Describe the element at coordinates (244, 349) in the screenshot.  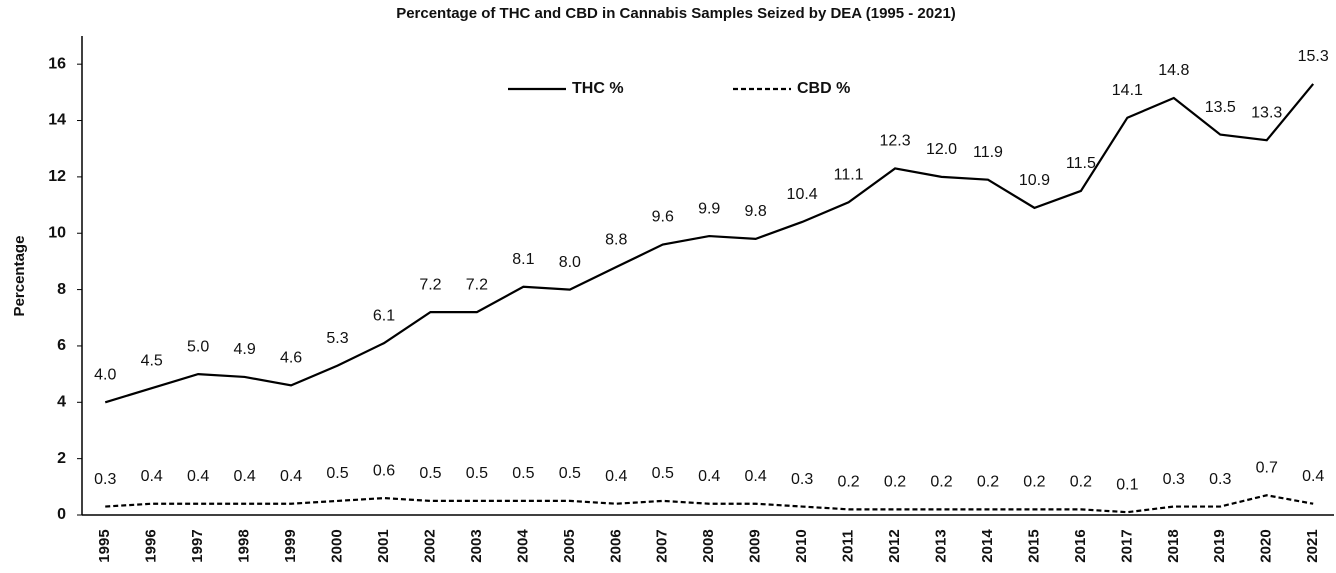
I see `value-label: 4.9` at that location.